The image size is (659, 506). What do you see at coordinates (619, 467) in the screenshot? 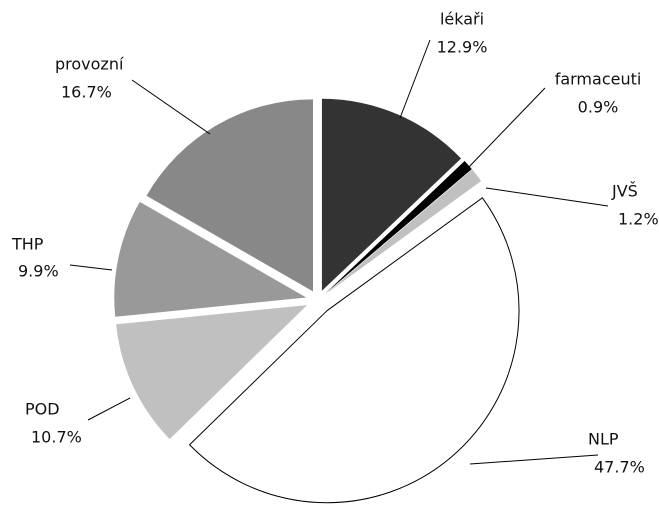
I see `slice-value-label: 47.7%` at bounding box center [619, 467].